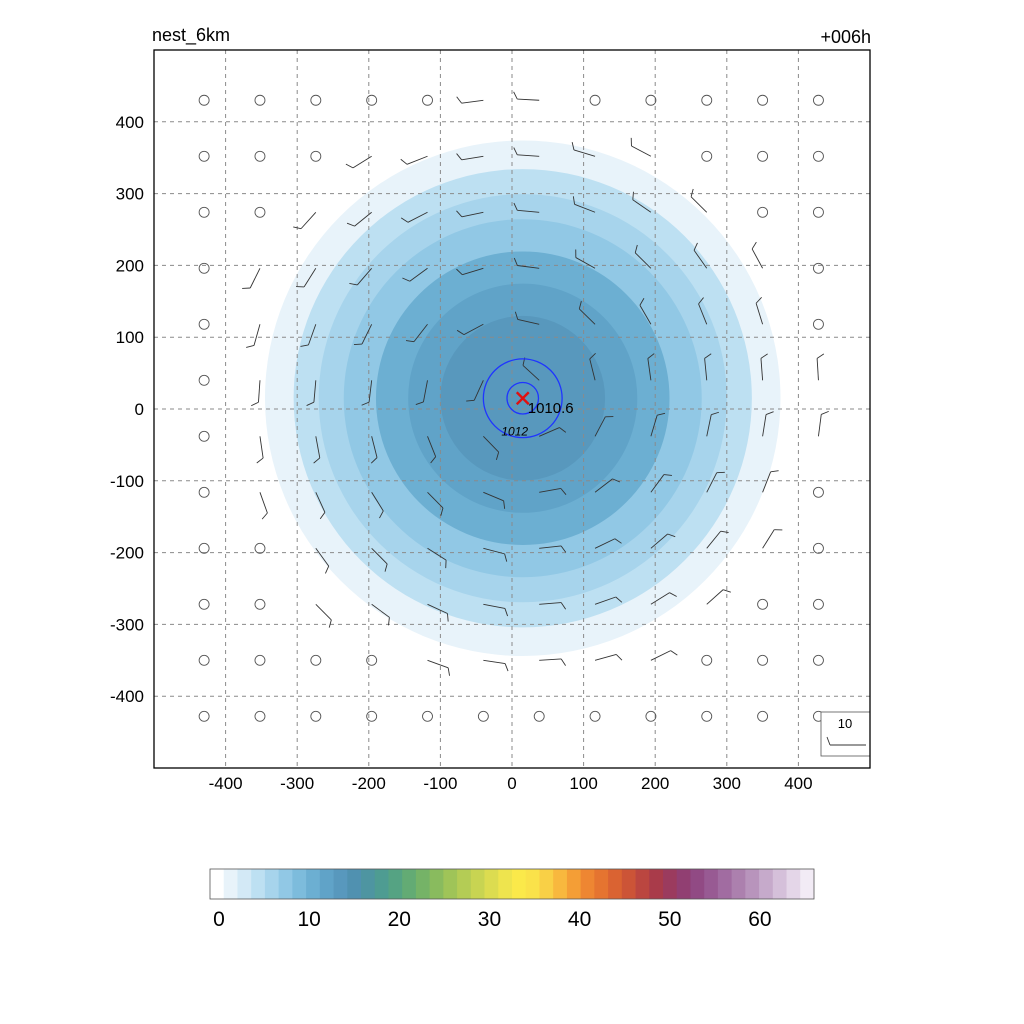 The height and width of the screenshot is (1024, 1024). Describe the element at coordinates (759, 919) in the screenshot. I see `colorbar-tick-label-6: 60` at that location.